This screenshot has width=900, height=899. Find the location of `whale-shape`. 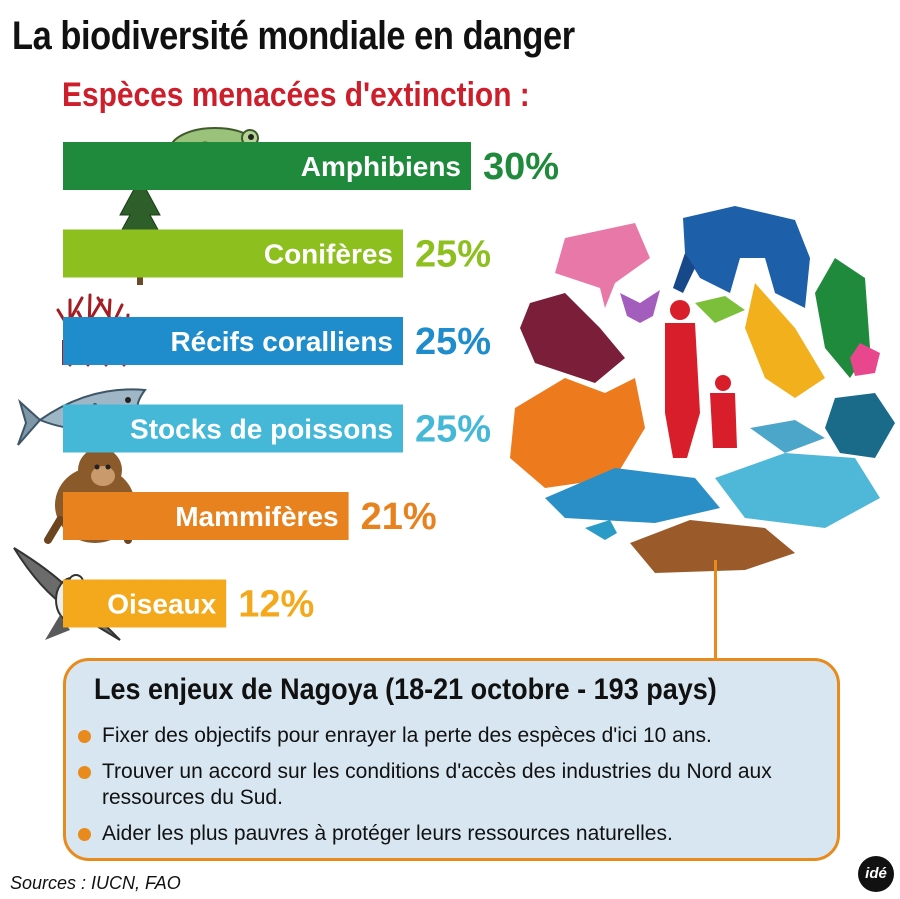

whale-shape is located at coordinates (632, 495).